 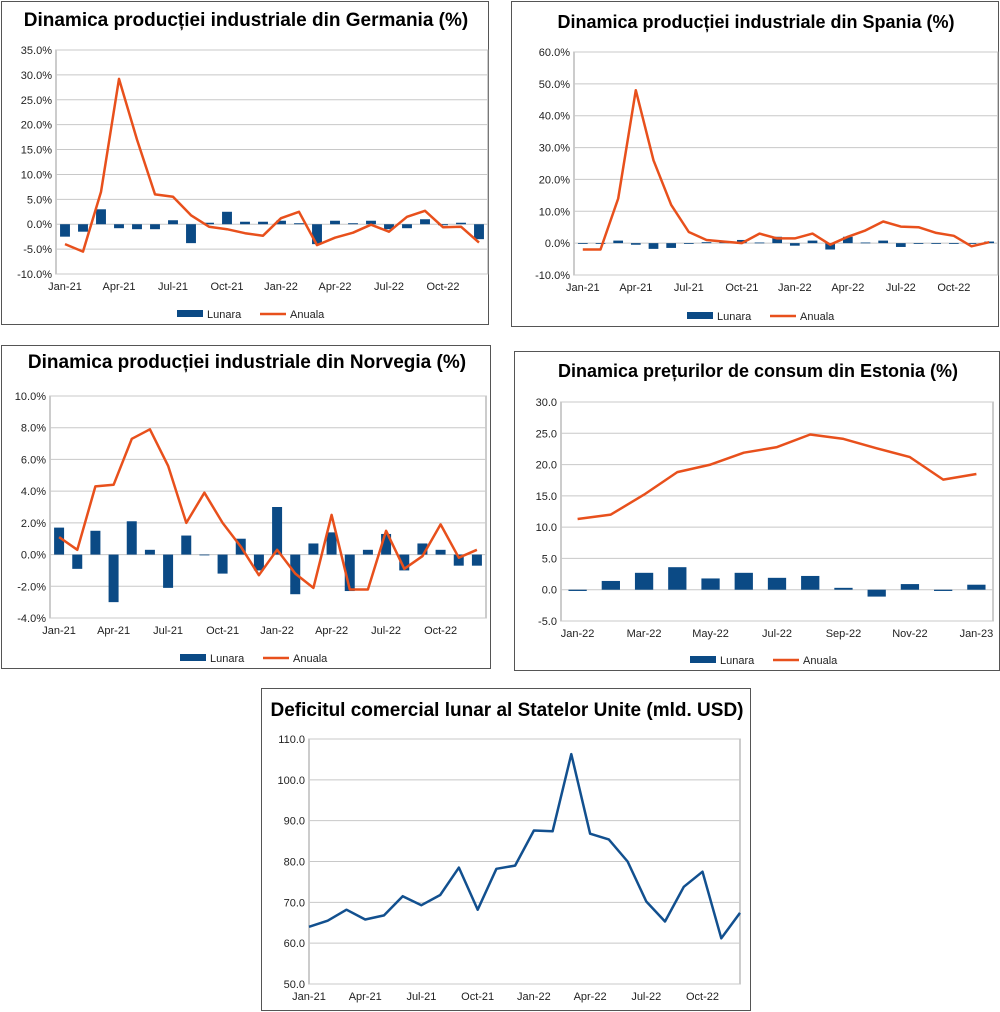 I want to click on y-tick-label: 4.0%, so click(x=33, y=492).